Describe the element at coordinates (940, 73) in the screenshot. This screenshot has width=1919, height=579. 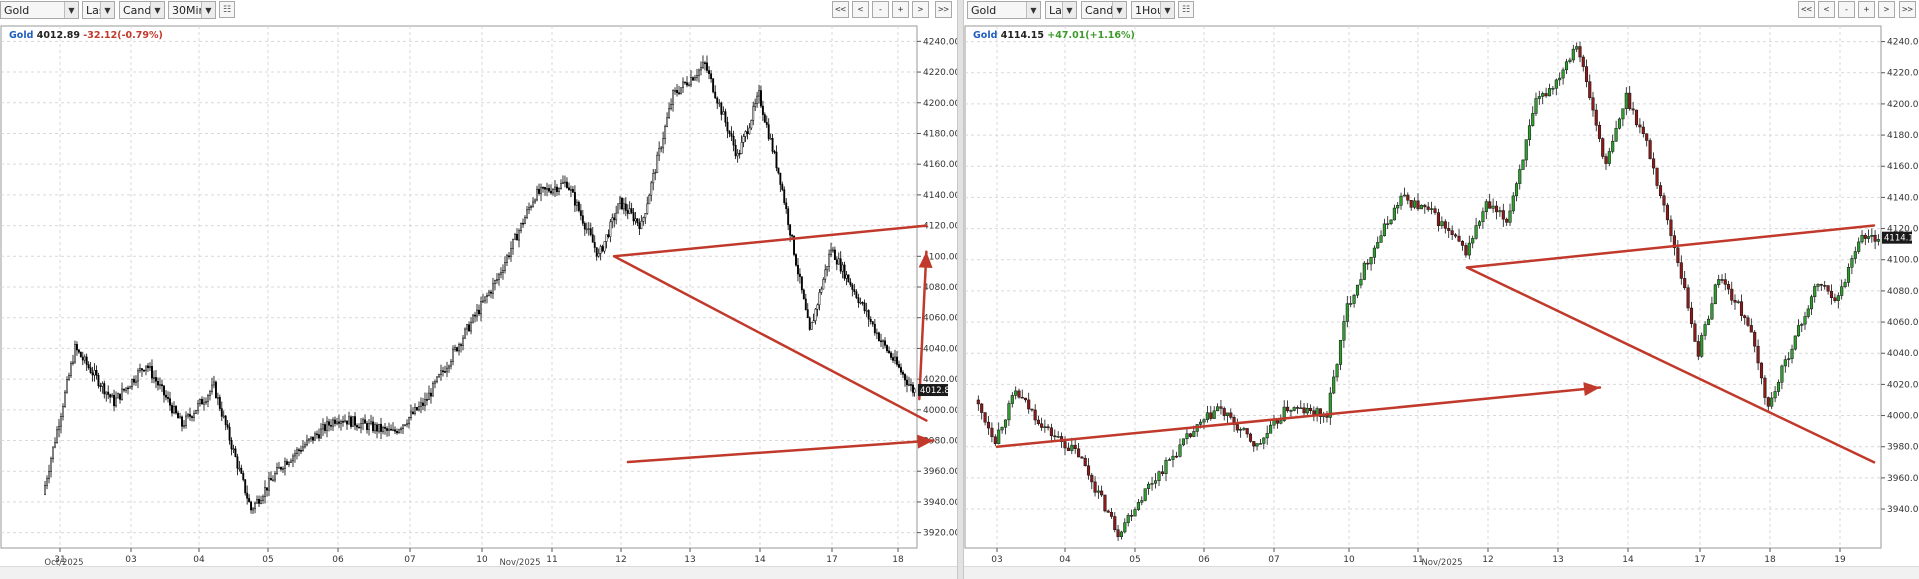
I see `y-tick-label: 4220.00` at that location.